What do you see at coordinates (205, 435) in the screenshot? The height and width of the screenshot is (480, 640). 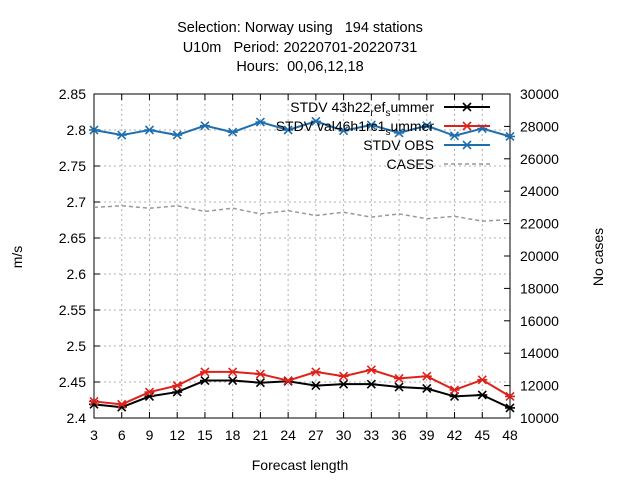 I see `x-tick-label: 15` at bounding box center [205, 435].